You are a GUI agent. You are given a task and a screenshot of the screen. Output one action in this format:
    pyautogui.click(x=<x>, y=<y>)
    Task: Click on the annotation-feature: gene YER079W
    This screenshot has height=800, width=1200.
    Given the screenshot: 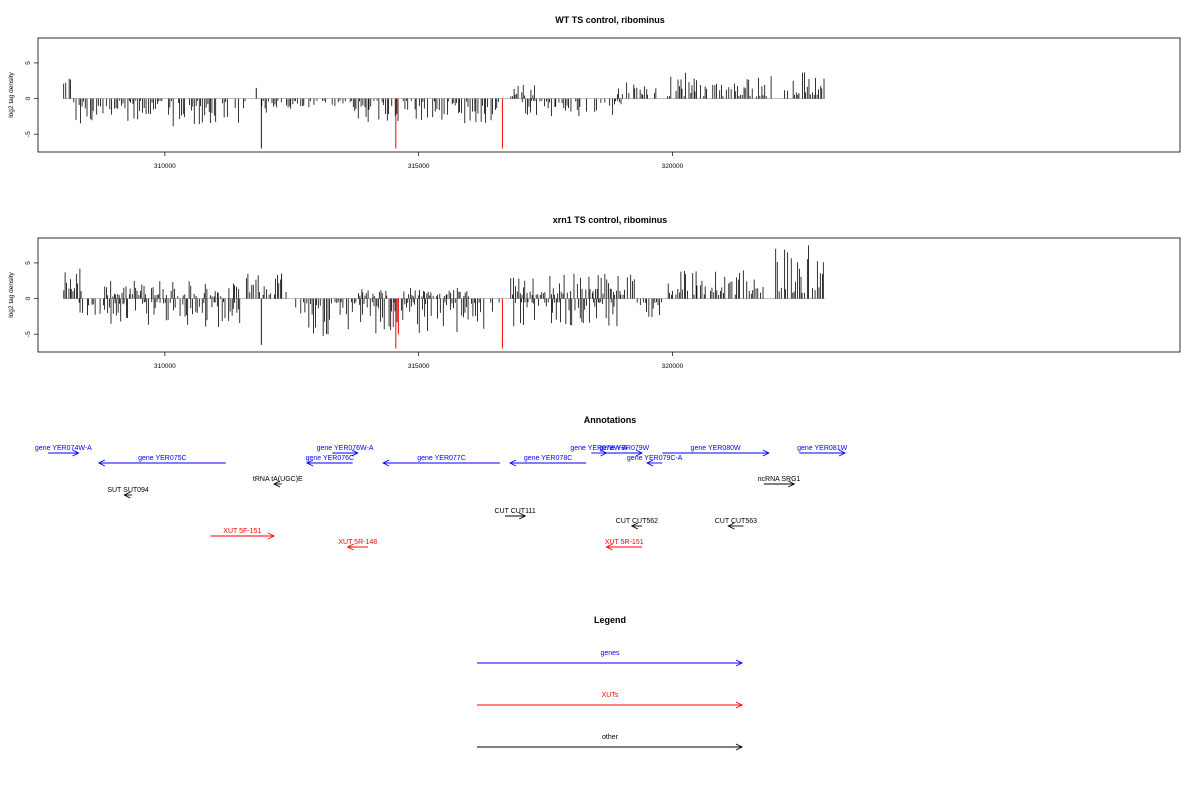 What is the action you would take?
    pyautogui.click(x=624, y=451)
    